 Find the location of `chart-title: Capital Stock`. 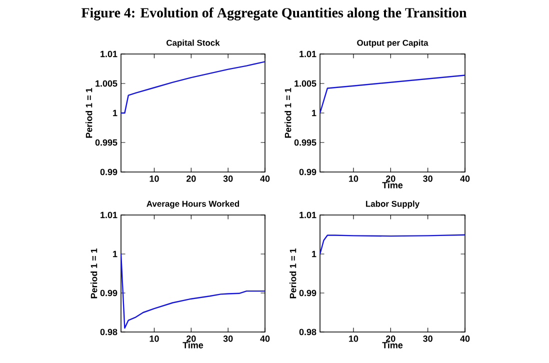

chart-title: Capital Stock is located at coordinates (193, 44).